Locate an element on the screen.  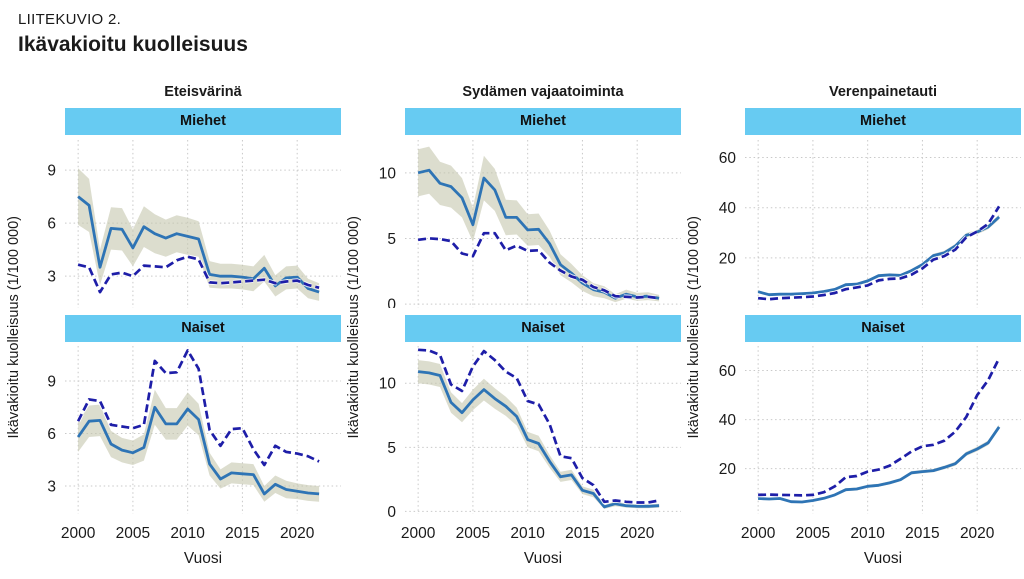
figure-title: Ikävakioitu kuolleisuus is located at coordinates (133, 44).